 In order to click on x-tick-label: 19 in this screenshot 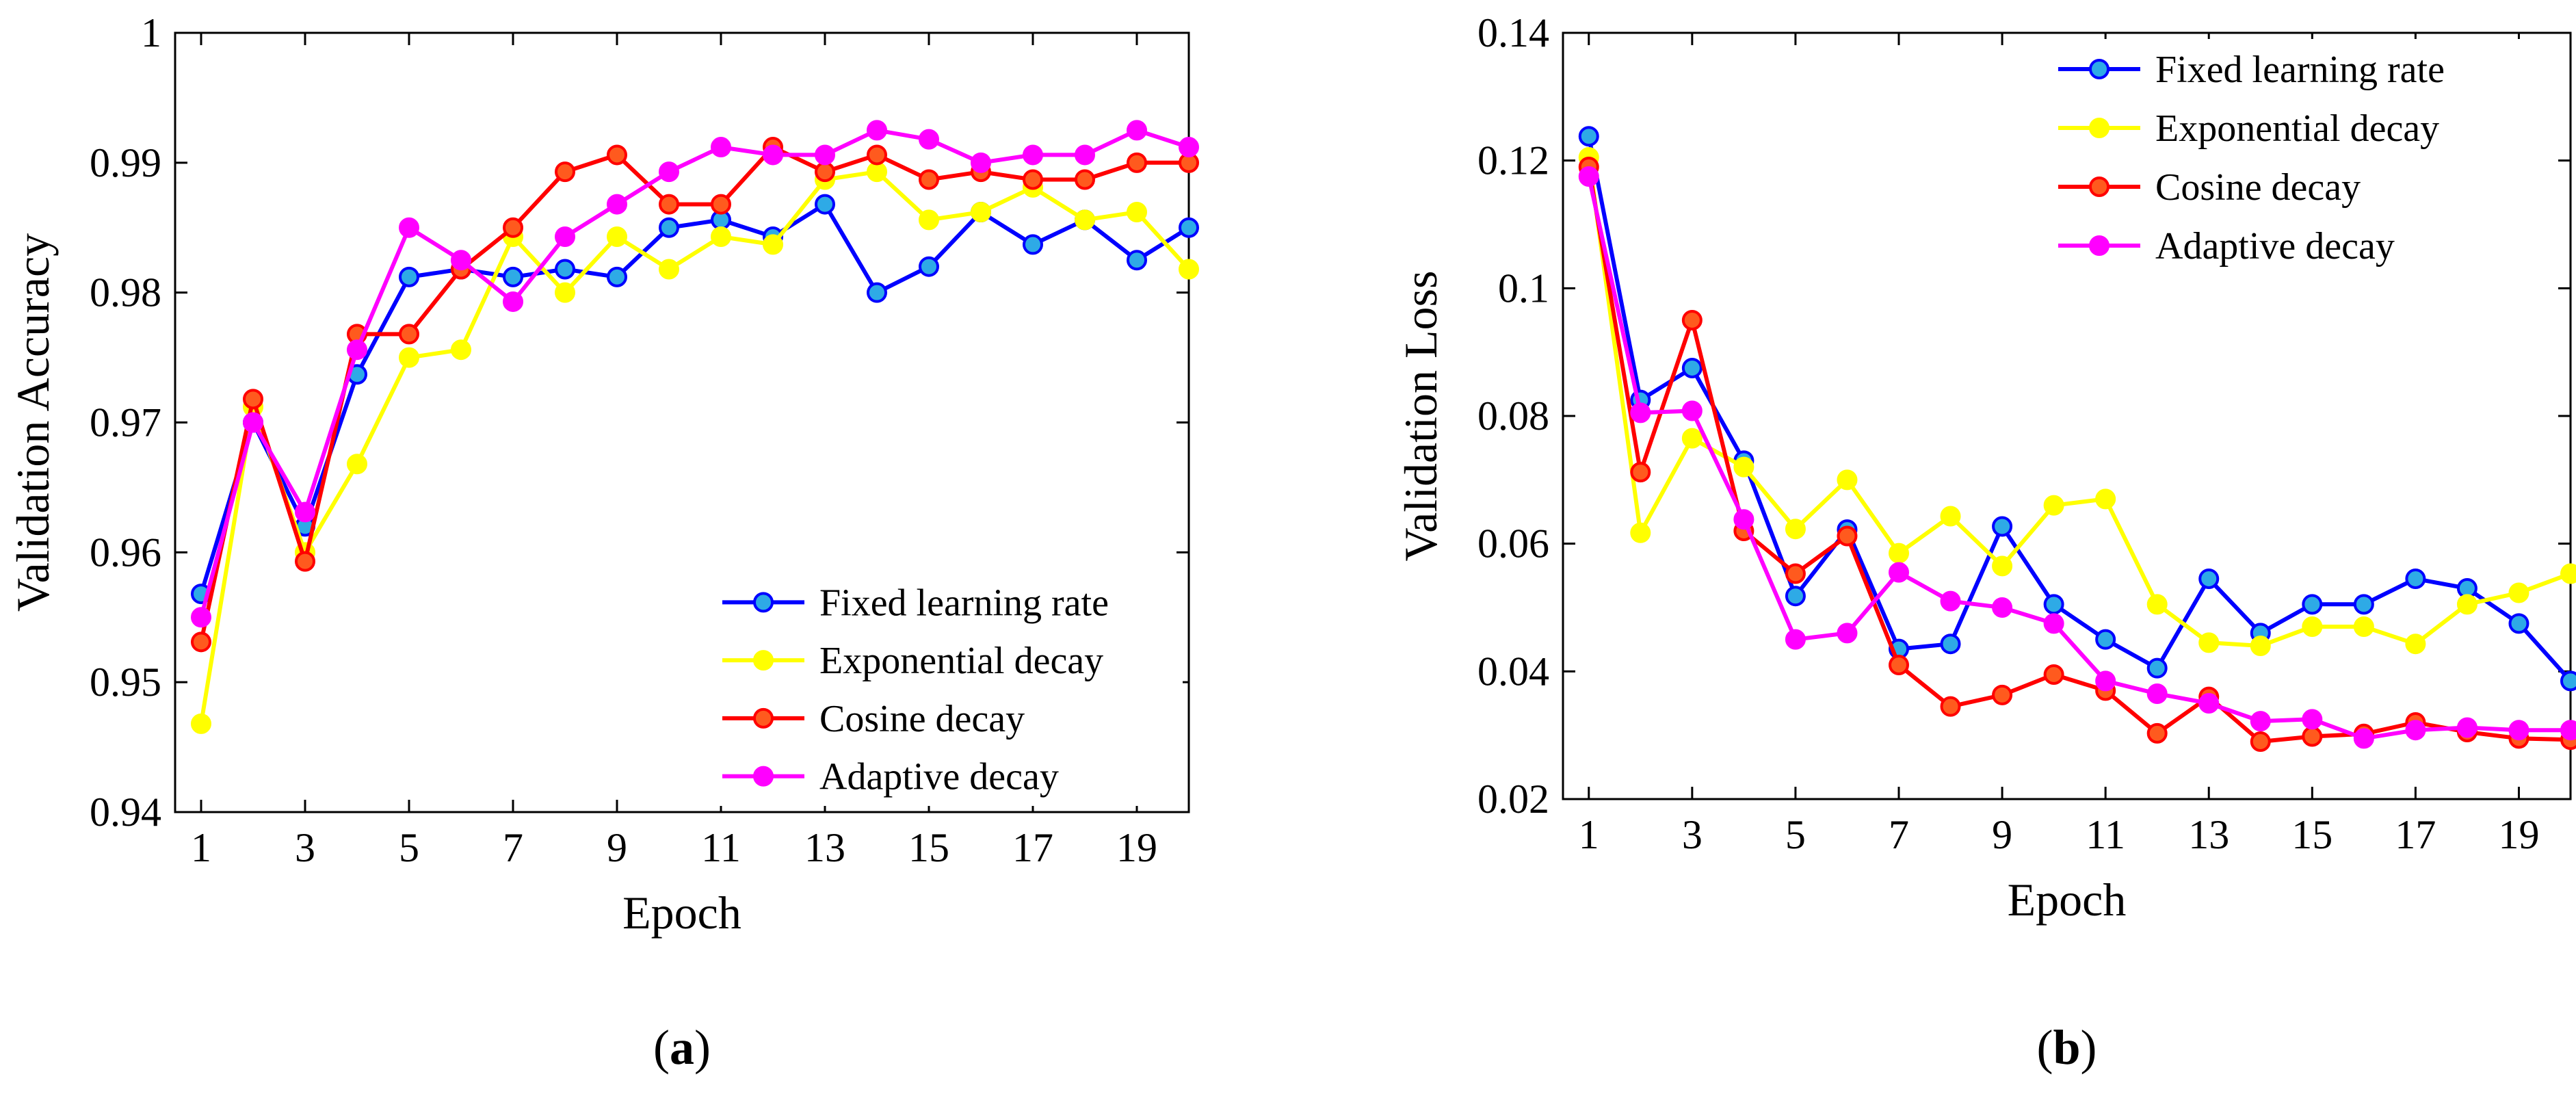, I will do `click(1136, 847)`.